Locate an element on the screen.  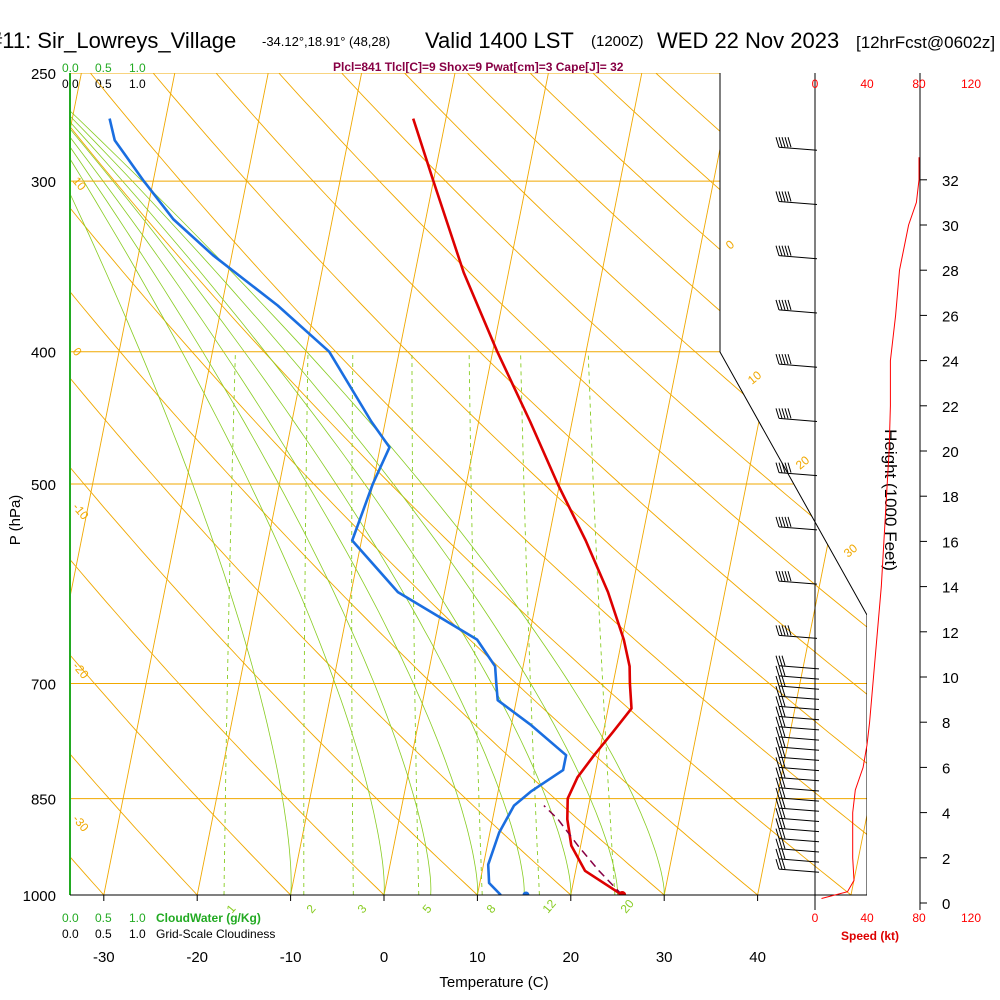
surface-dewpoint-point is located at coordinates (526, 893).